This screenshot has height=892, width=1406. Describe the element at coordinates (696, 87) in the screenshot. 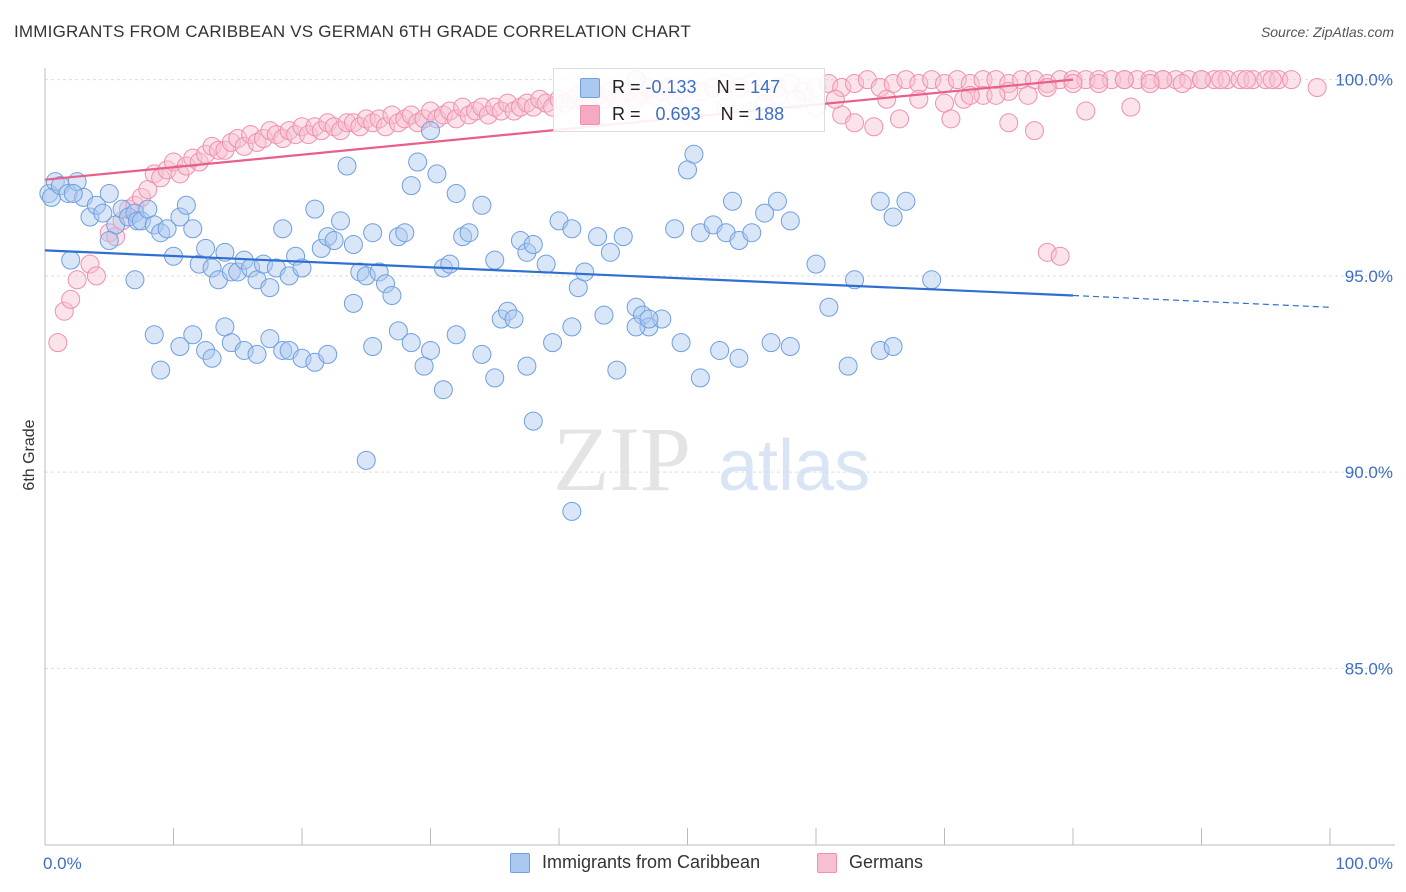

I see `legend-text-caribbean: R = -0.133 N = 147` at that location.